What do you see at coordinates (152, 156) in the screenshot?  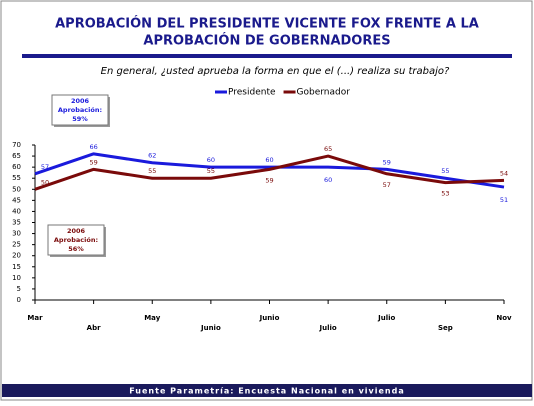 I see `data-label: 62` at bounding box center [152, 156].